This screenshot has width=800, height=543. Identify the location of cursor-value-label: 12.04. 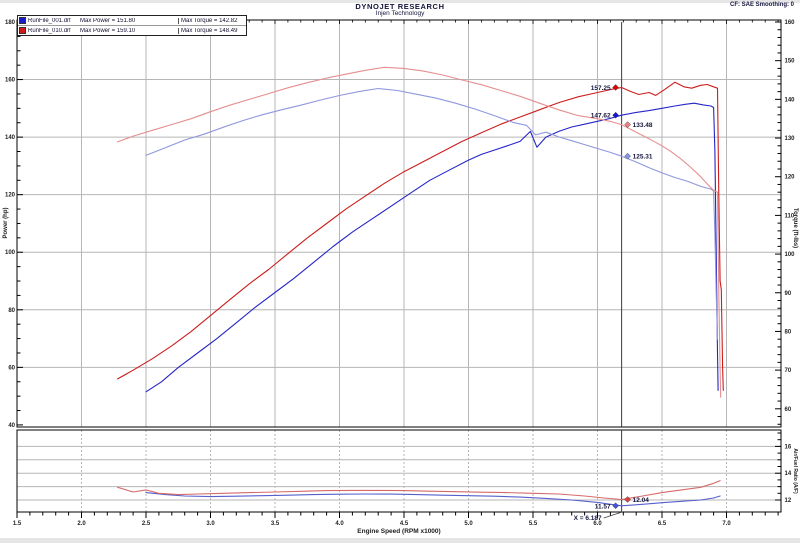
(641, 500).